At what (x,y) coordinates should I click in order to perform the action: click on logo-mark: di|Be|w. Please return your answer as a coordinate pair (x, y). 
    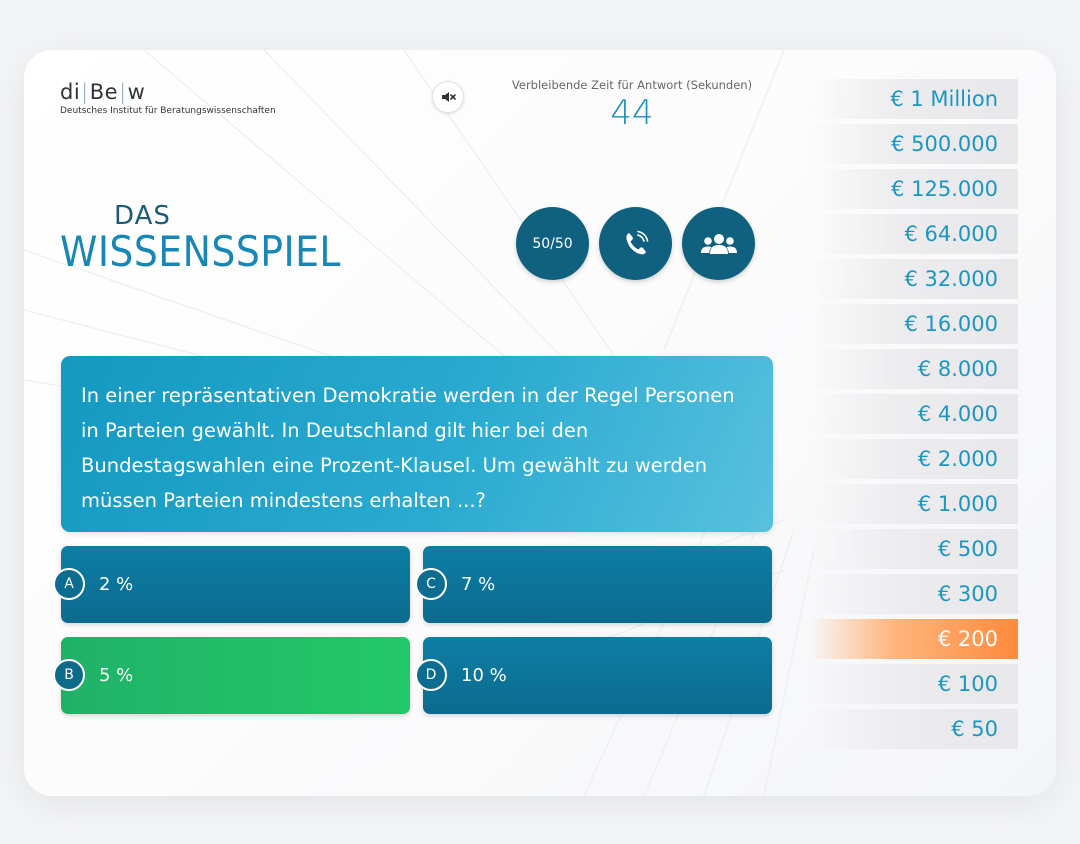
    Looking at the image, I should click on (103, 92).